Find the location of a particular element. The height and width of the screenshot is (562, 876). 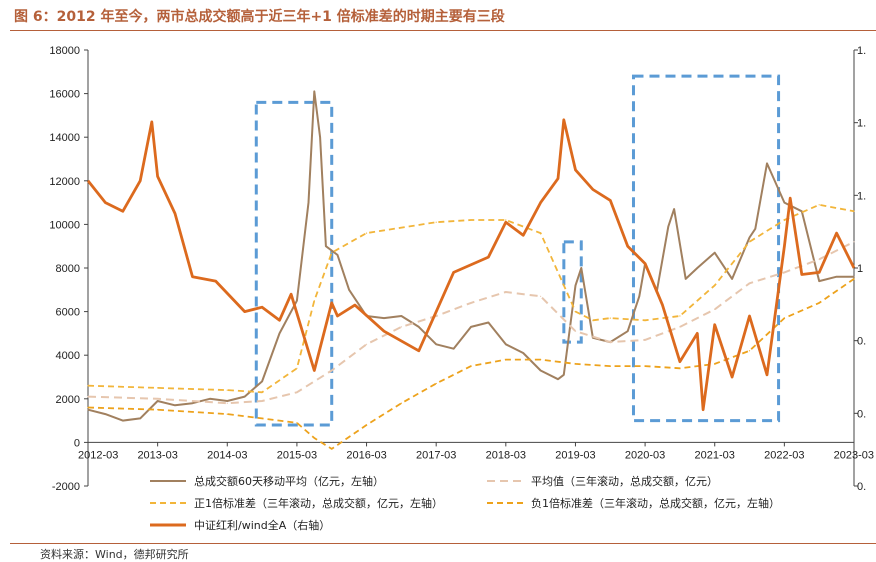

left-tick-label: 4000 is located at coordinates (68, 356).